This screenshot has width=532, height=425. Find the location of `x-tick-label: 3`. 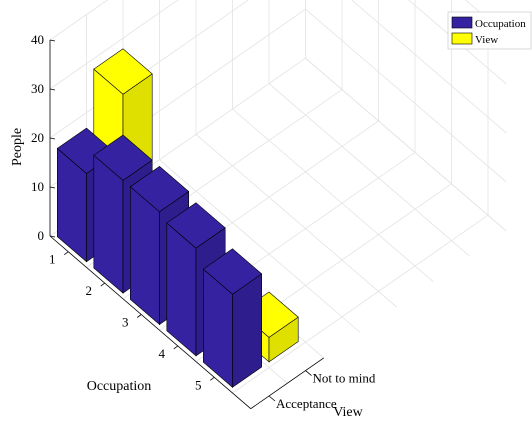

x-tick-label: 3 is located at coordinates (125, 322).